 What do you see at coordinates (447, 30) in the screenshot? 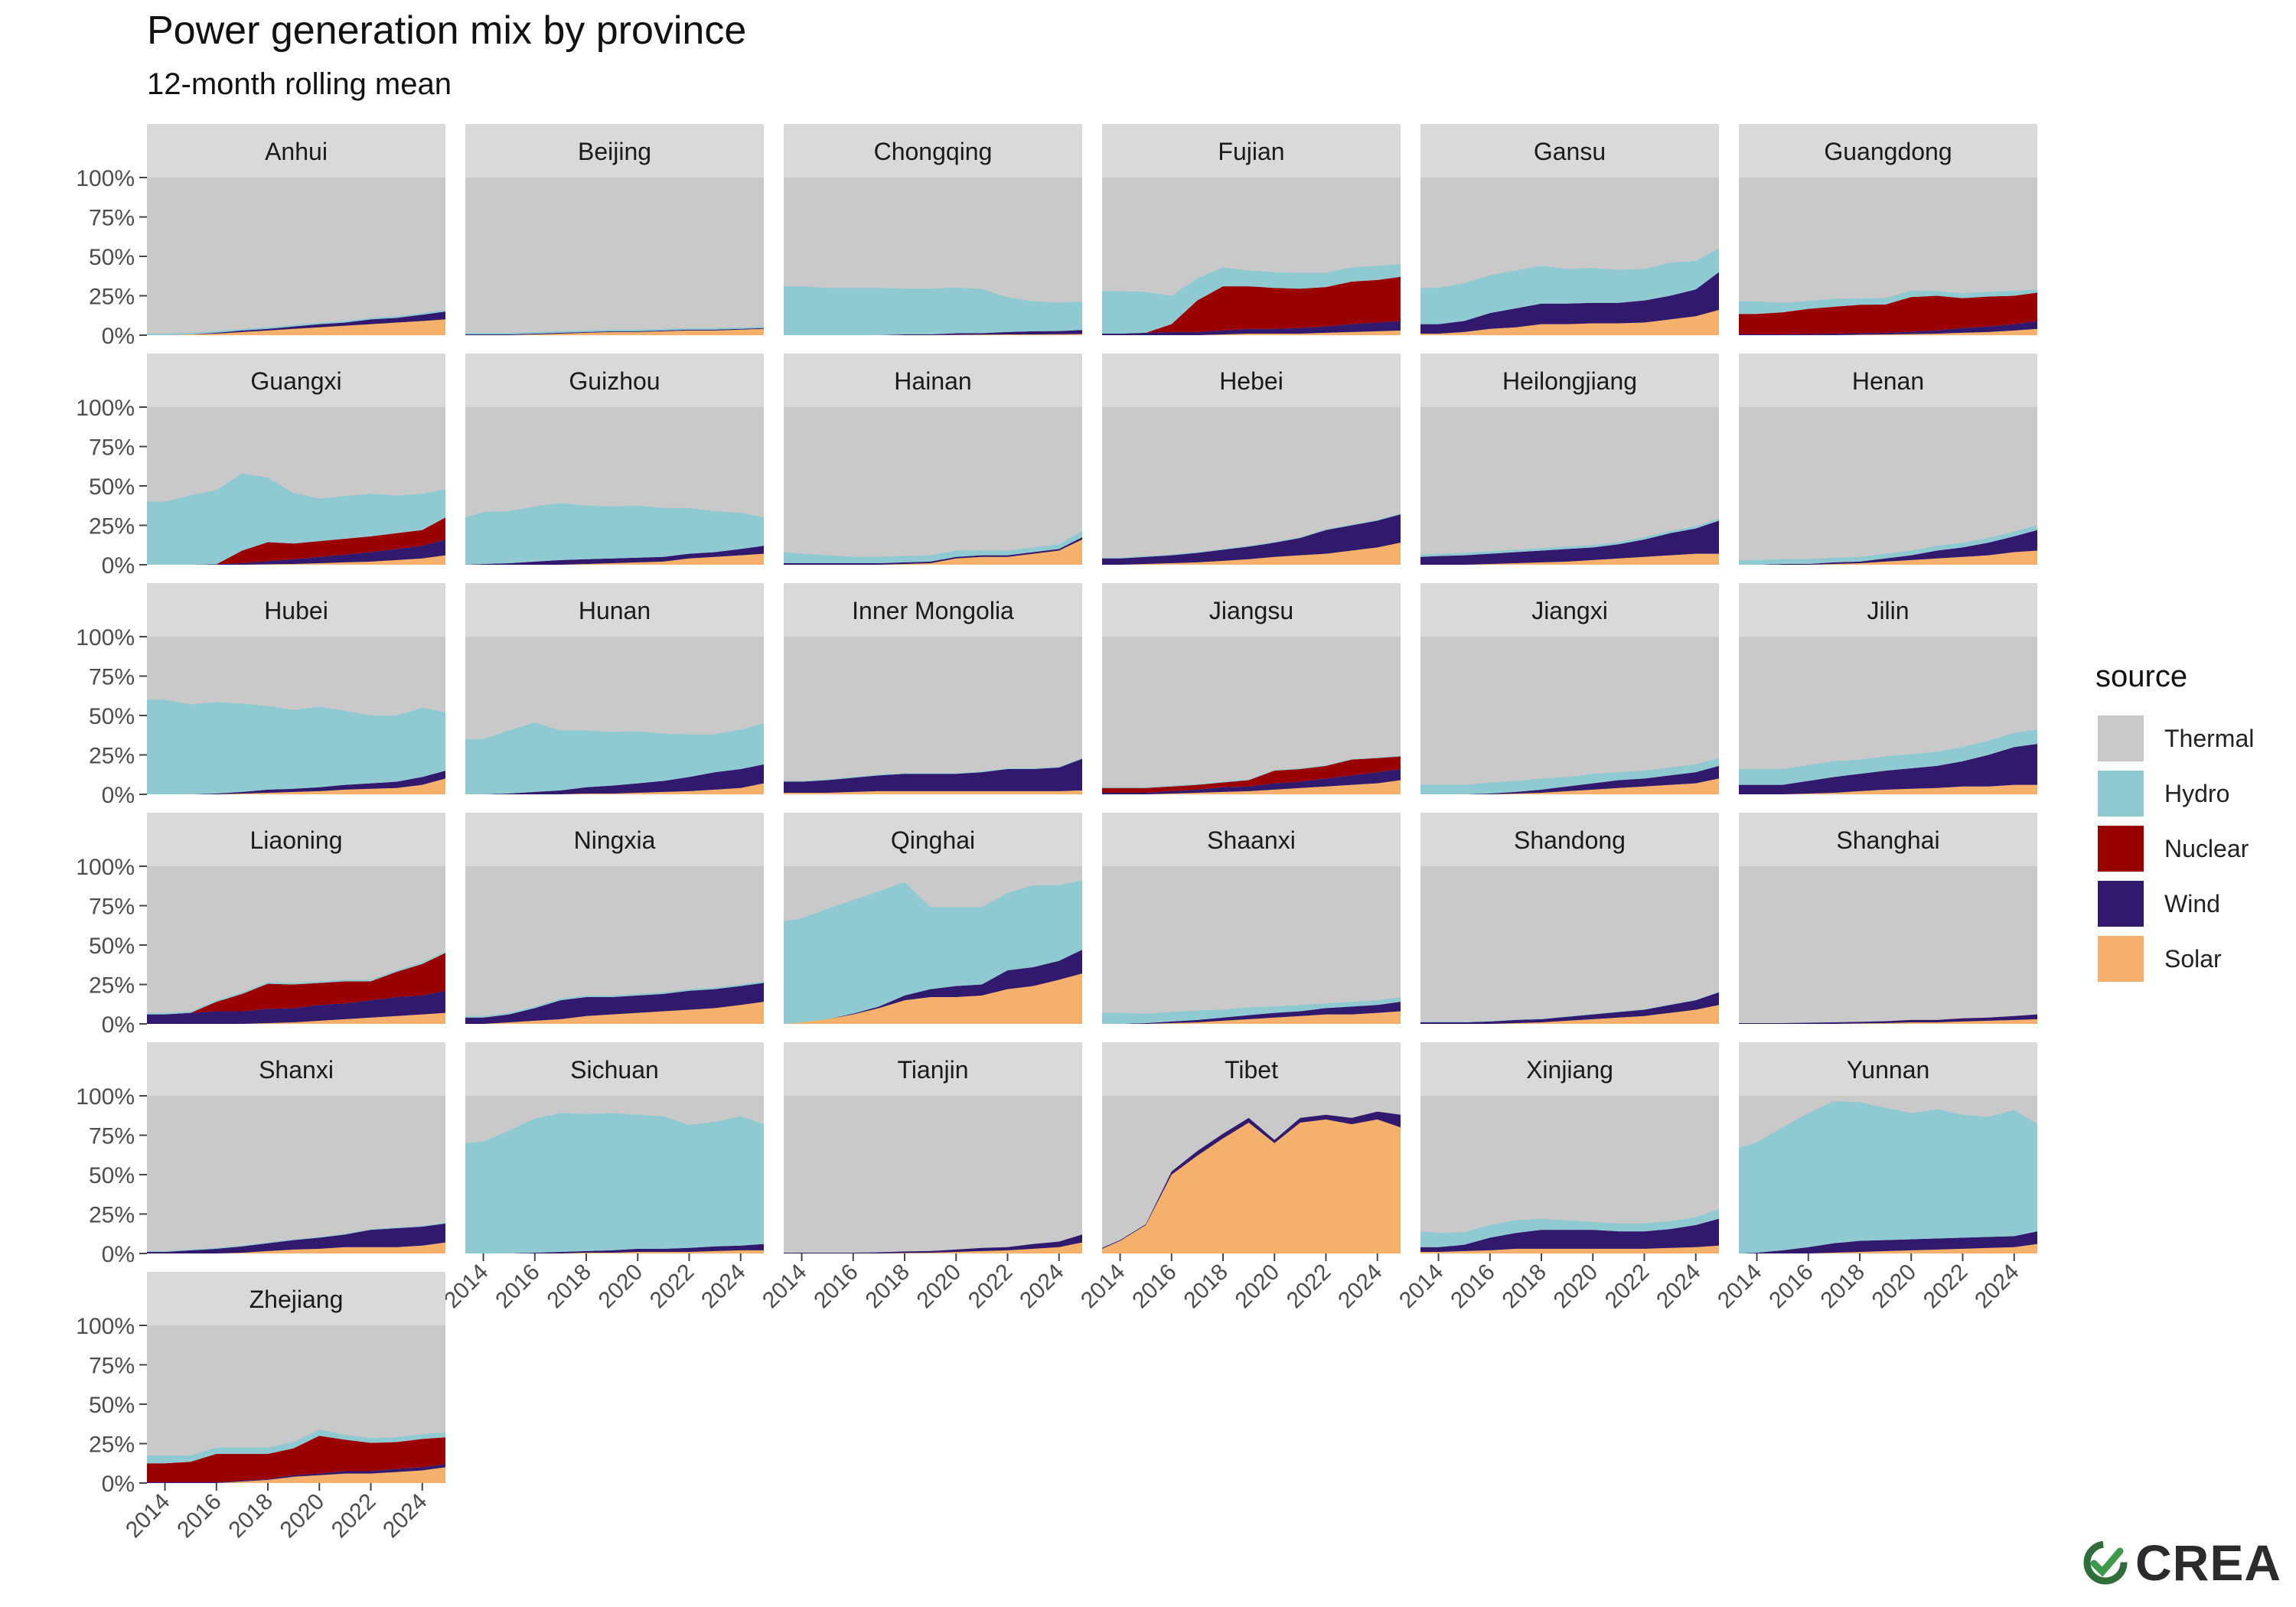
I see `chart-title: Power generation mix by province` at bounding box center [447, 30].